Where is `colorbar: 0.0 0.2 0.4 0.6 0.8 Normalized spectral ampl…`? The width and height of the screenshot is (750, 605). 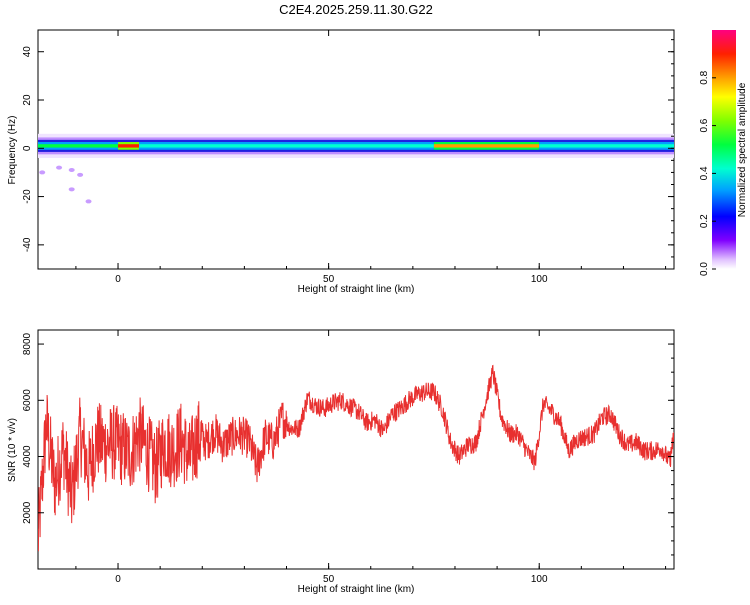 colorbar: 0.0 0.2 0.4 0.6 0.8 Normalized spectral ampl… is located at coordinates (723, 153).